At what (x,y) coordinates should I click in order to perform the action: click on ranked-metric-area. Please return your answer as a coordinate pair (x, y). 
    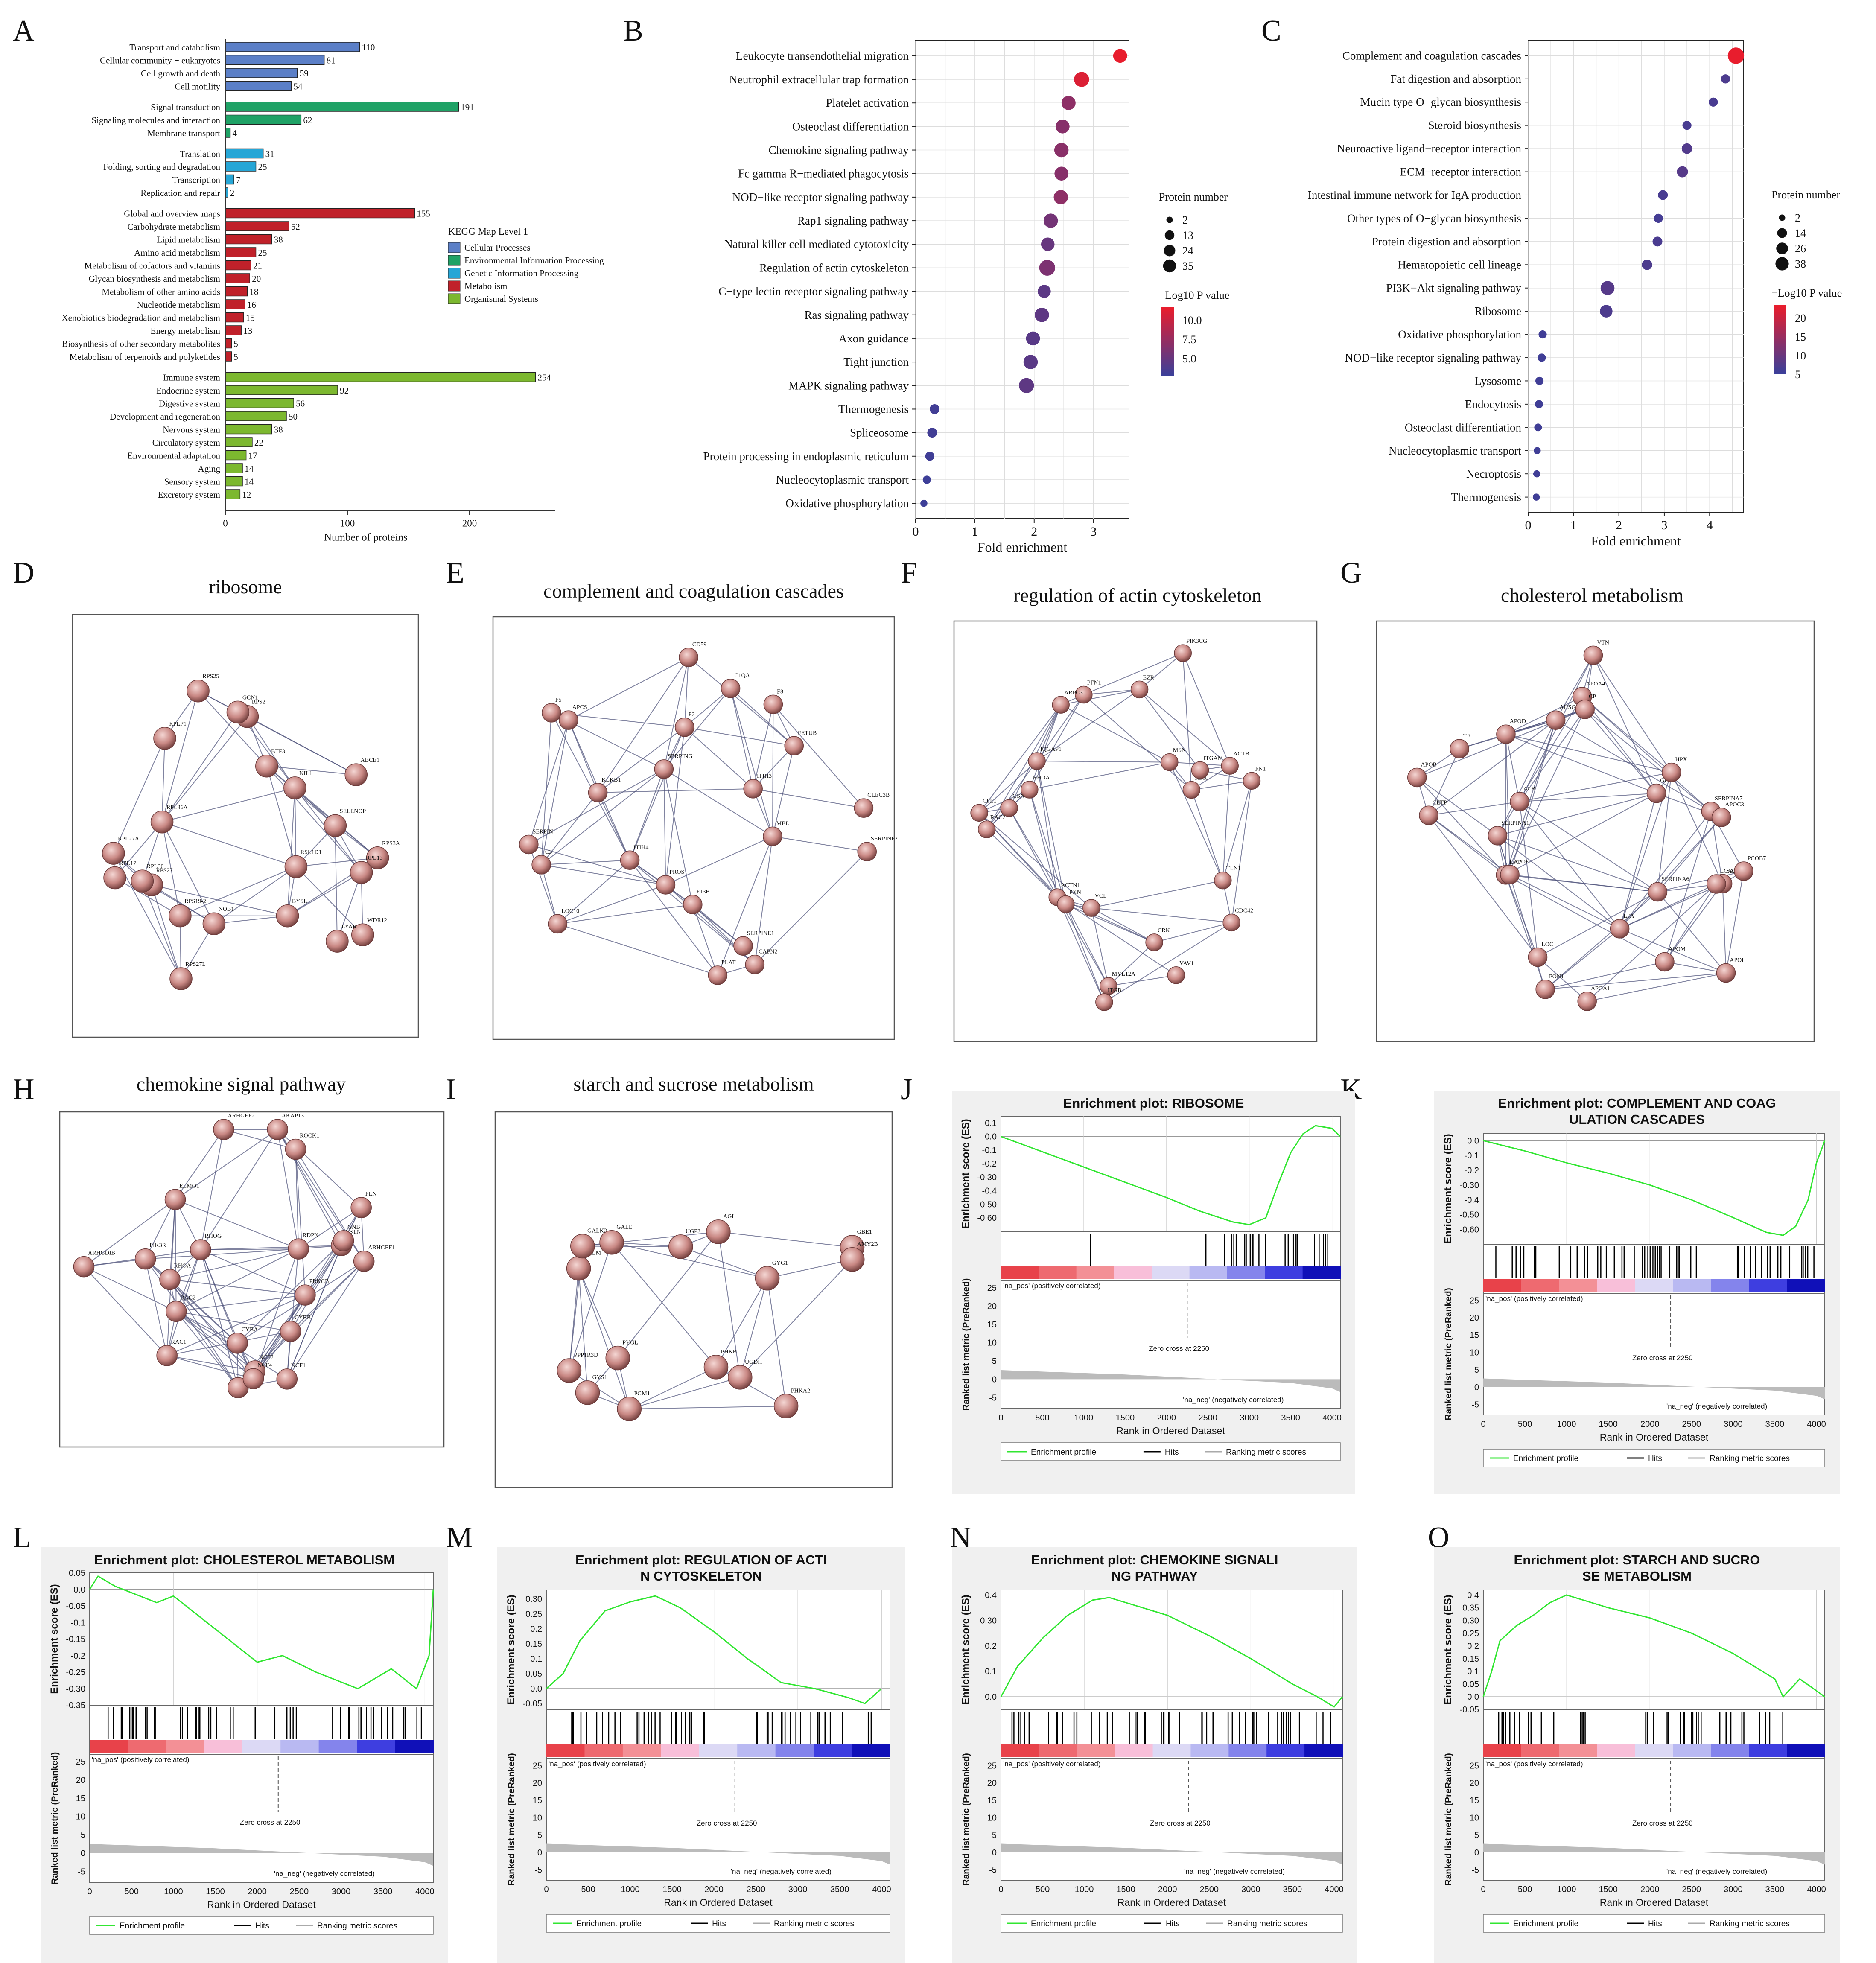
    Looking at the image, I should click on (1171, 1344).